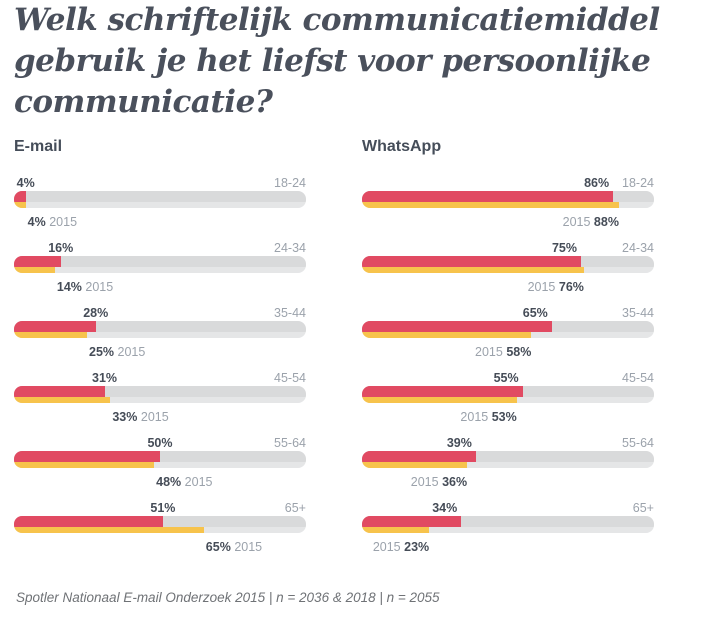 This screenshot has width=721, height=621. Describe the element at coordinates (455, 482) in the screenshot. I see `value-2015-percent: 36%` at that location.